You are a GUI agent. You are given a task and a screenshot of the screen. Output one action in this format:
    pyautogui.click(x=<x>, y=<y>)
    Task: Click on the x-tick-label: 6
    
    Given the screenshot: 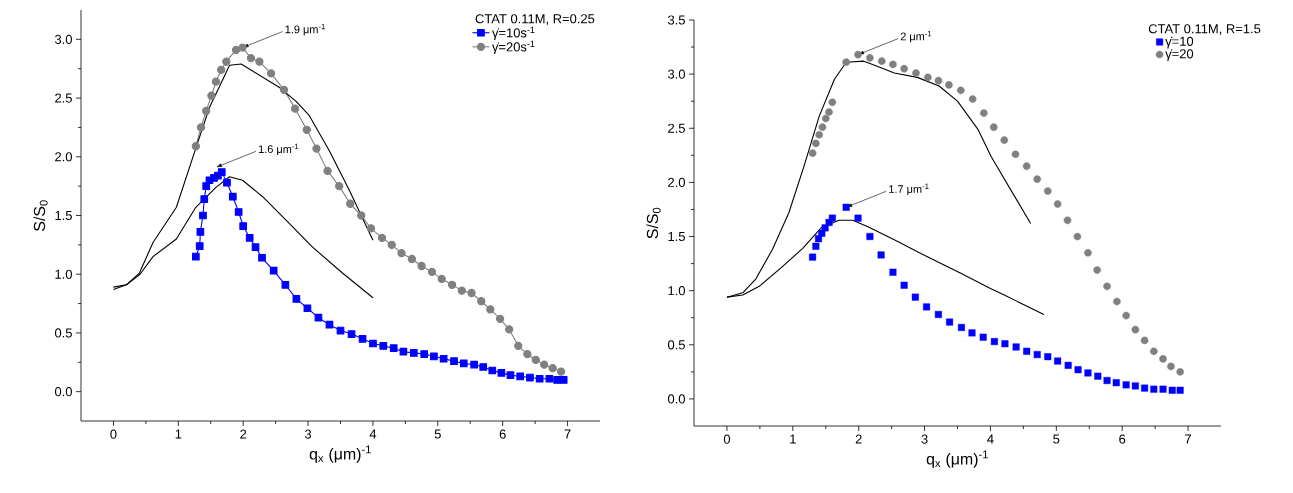 What is the action you would take?
    pyautogui.click(x=502, y=434)
    